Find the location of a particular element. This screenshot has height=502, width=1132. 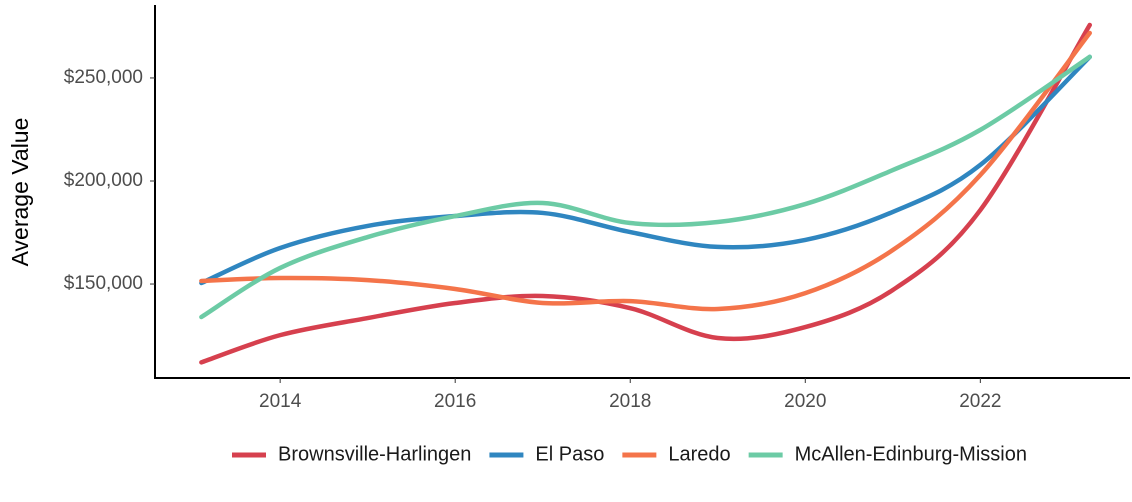

x-tick-label: 2016 is located at coordinates (455, 401).